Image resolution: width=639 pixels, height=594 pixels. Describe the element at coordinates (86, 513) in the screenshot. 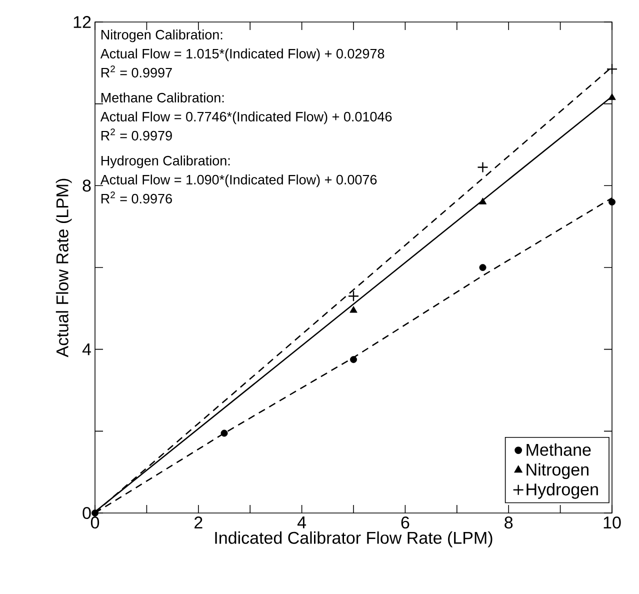

I see `y-tick-label: 0` at that location.